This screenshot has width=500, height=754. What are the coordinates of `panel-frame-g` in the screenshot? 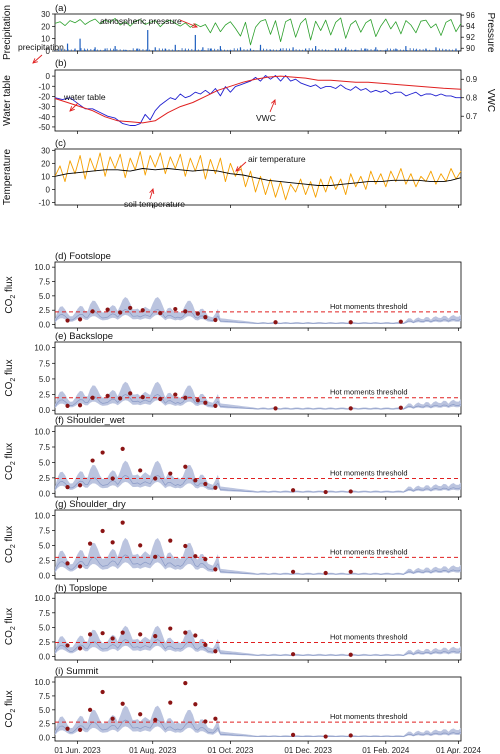 It's located at (258, 544).